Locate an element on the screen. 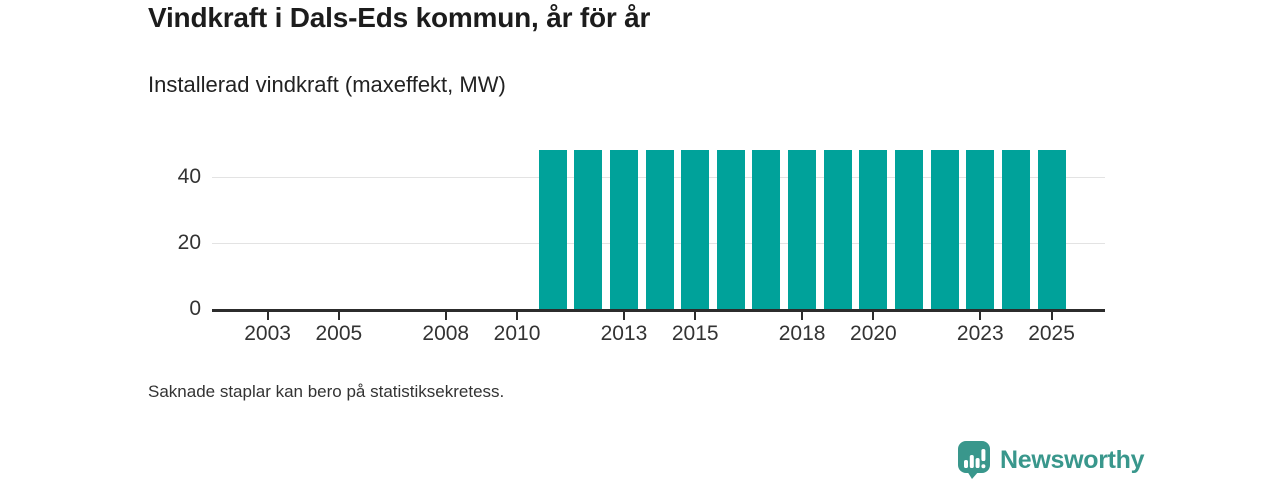 This screenshot has height=480, width=1280. x-tick-label-2023: 2023 is located at coordinates (980, 333).